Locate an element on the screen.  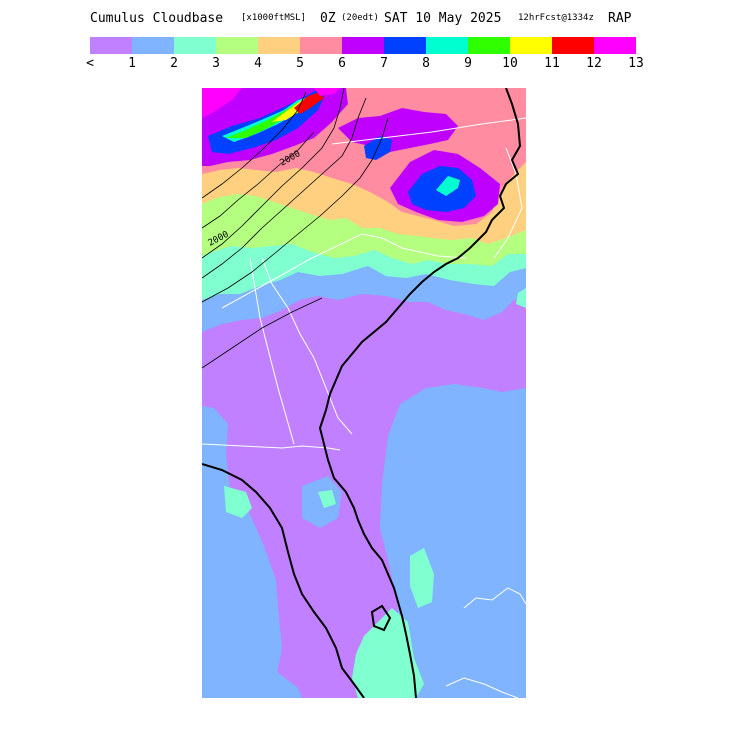
title-time: 0Z is located at coordinates (328, 18).